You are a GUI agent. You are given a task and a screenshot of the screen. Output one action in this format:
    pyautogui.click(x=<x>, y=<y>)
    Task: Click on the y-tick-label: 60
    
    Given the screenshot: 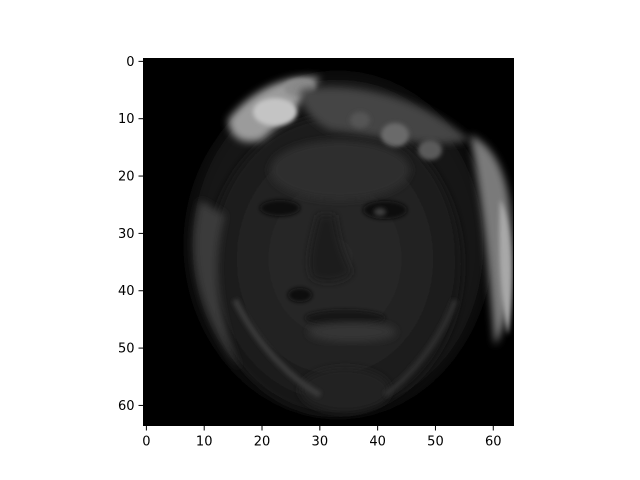 What is the action you would take?
    pyautogui.click(x=126, y=406)
    